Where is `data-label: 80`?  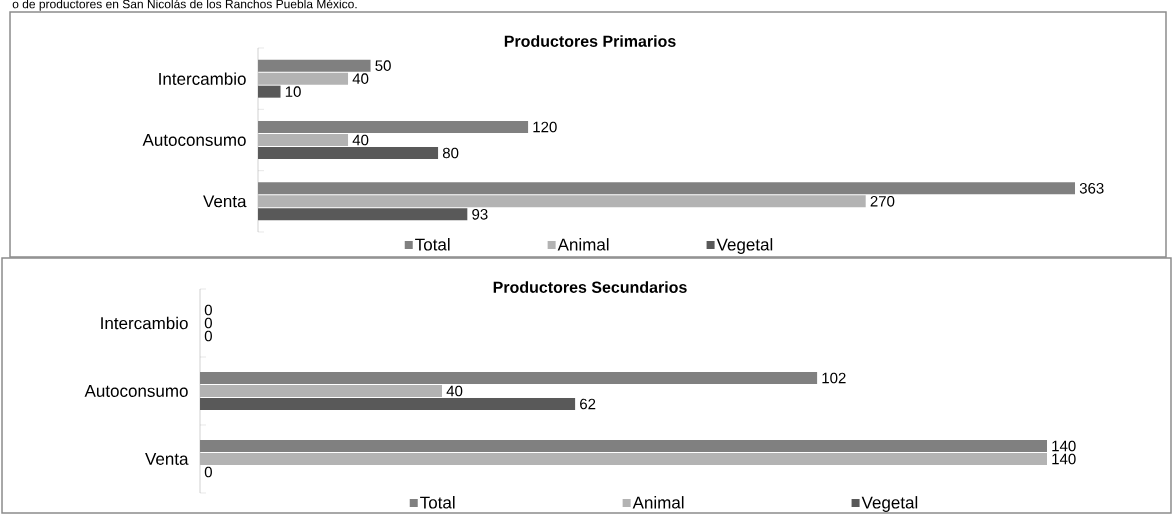 data-label: 80 is located at coordinates (450, 153).